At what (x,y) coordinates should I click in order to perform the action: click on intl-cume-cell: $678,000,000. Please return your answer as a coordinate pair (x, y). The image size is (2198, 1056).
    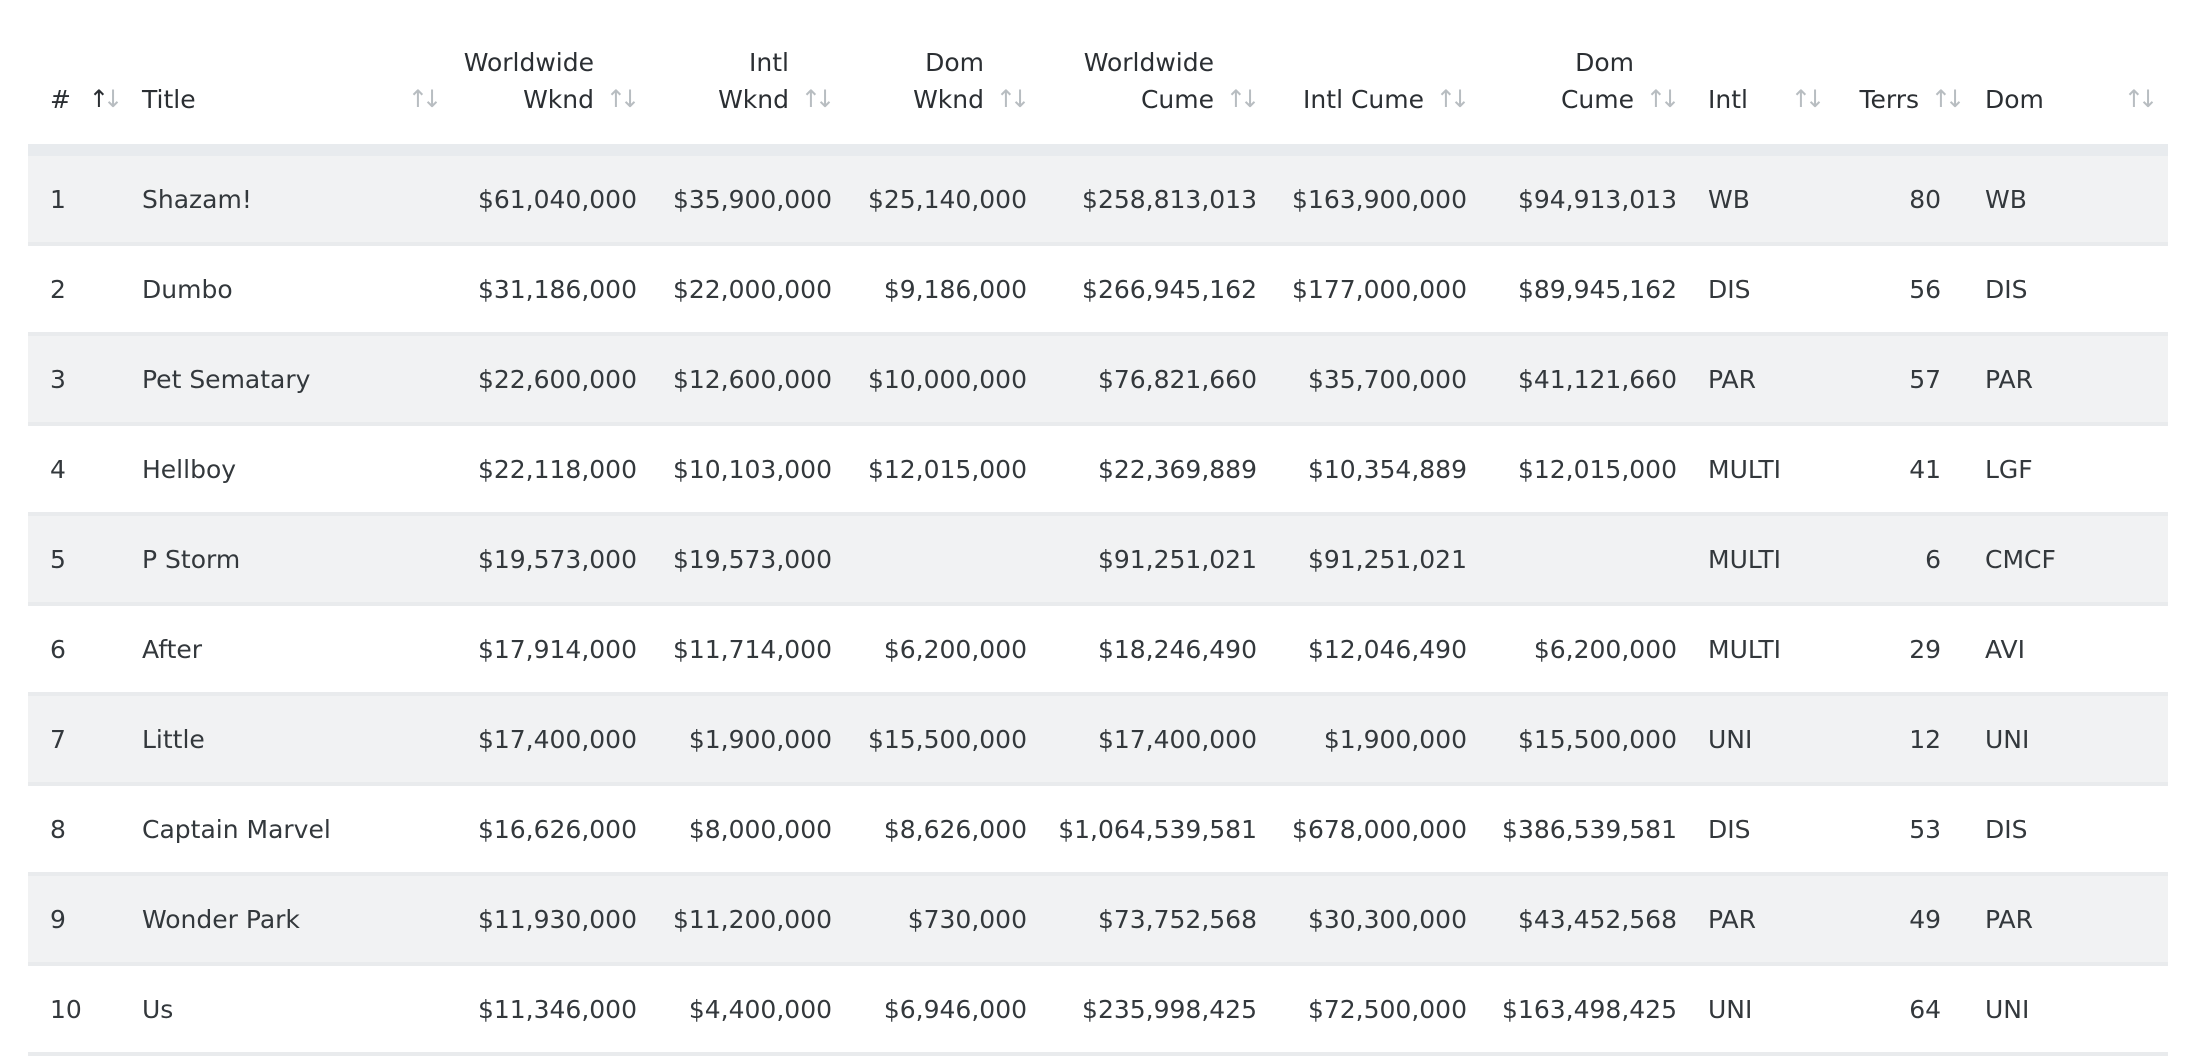
    Looking at the image, I should click on (1363, 831).